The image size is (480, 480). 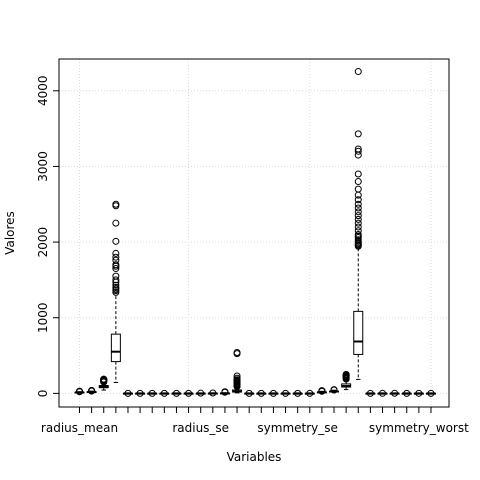 What do you see at coordinates (43, 166) in the screenshot?
I see `y-tick-label: 3000` at bounding box center [43, 166].